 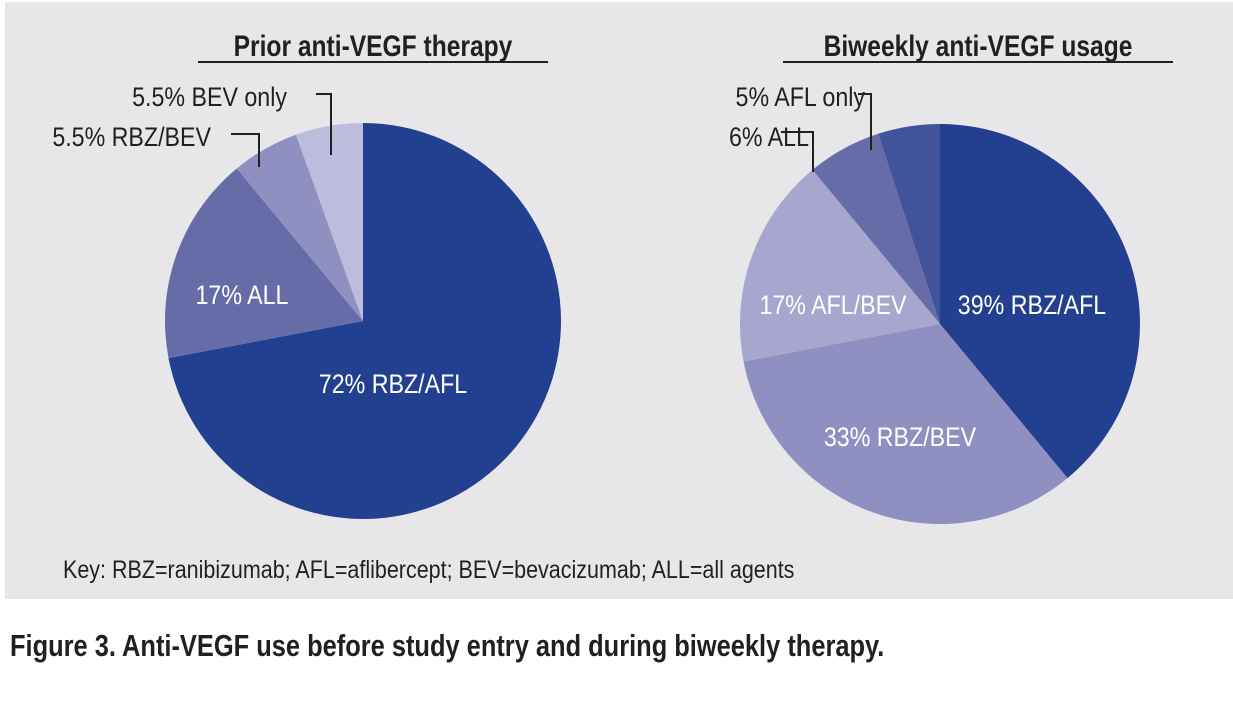 What do you see at coordinates (832, 305) in the screenshot?
I see `slice-label: 17% AFL/BEV` at bounding box center [832, 305].